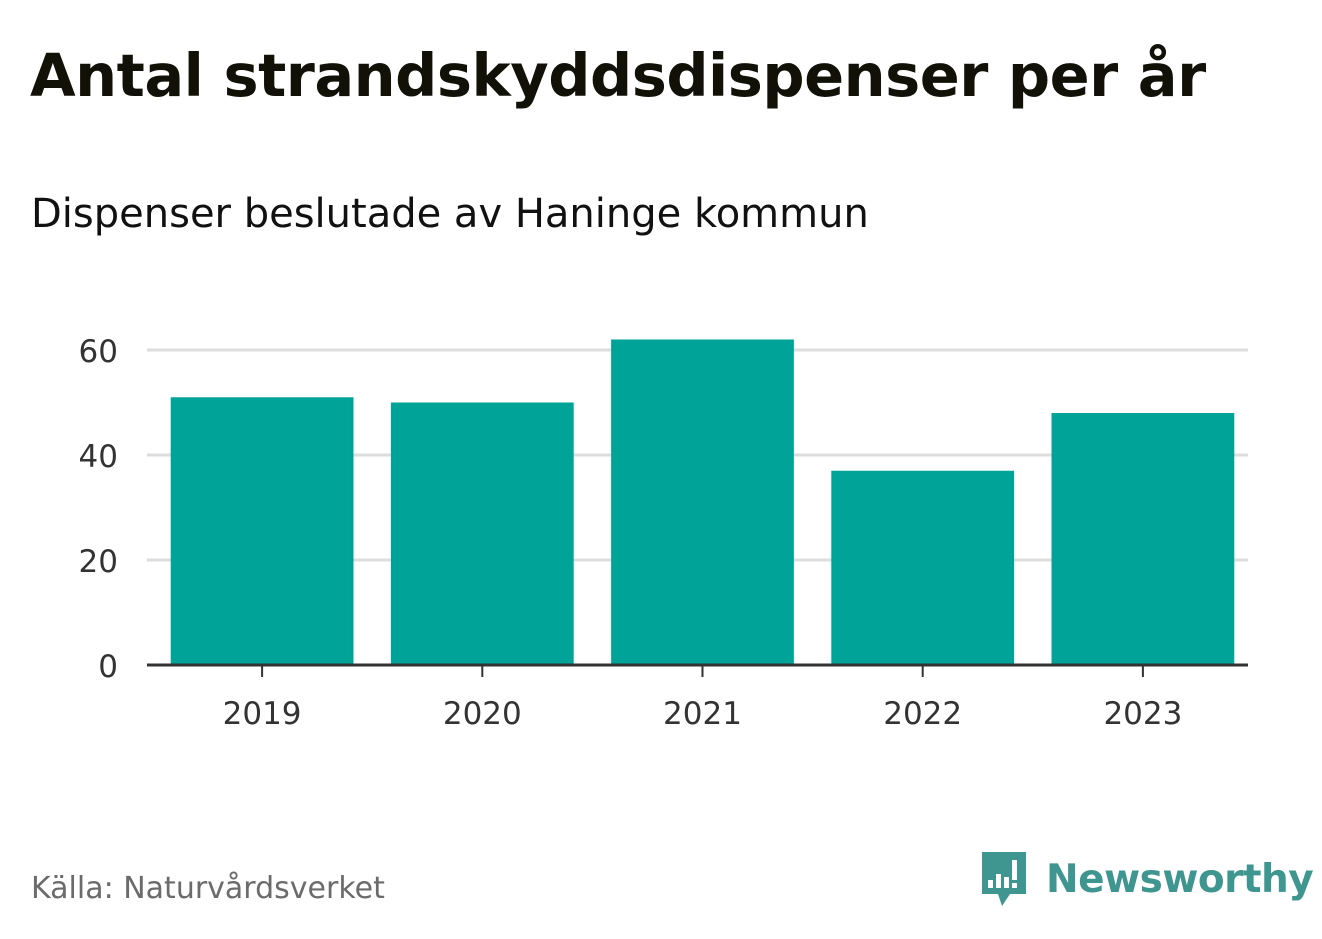  Describe the element at coordinates (1004, 879) in the screenshot. I see `newsworthy-logo-icon` at that location.